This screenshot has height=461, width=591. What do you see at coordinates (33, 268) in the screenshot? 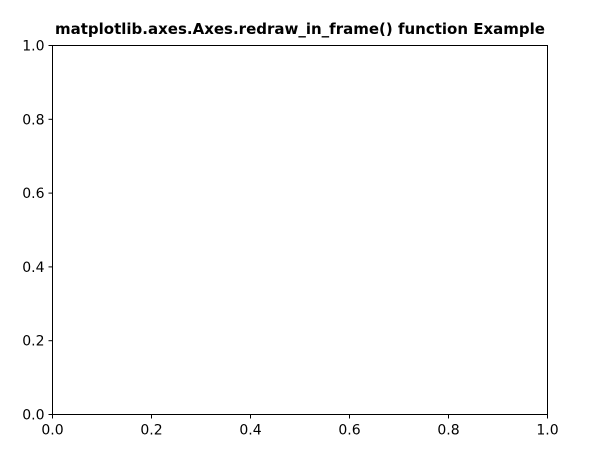
I see `y-tick-label: 0.4` at bounding box center [33, 268].